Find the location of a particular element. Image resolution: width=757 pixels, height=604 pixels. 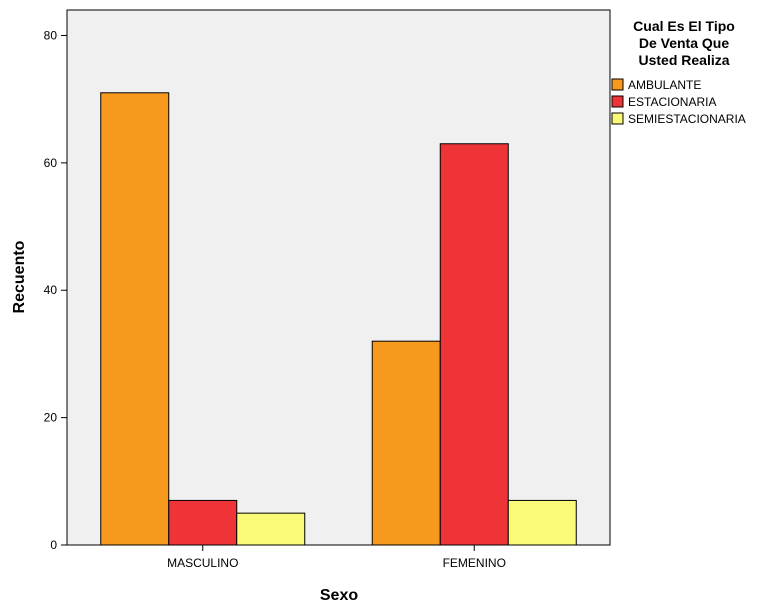

y-axis: 0 20 40 60 80 is located at coordinates (55, 290).